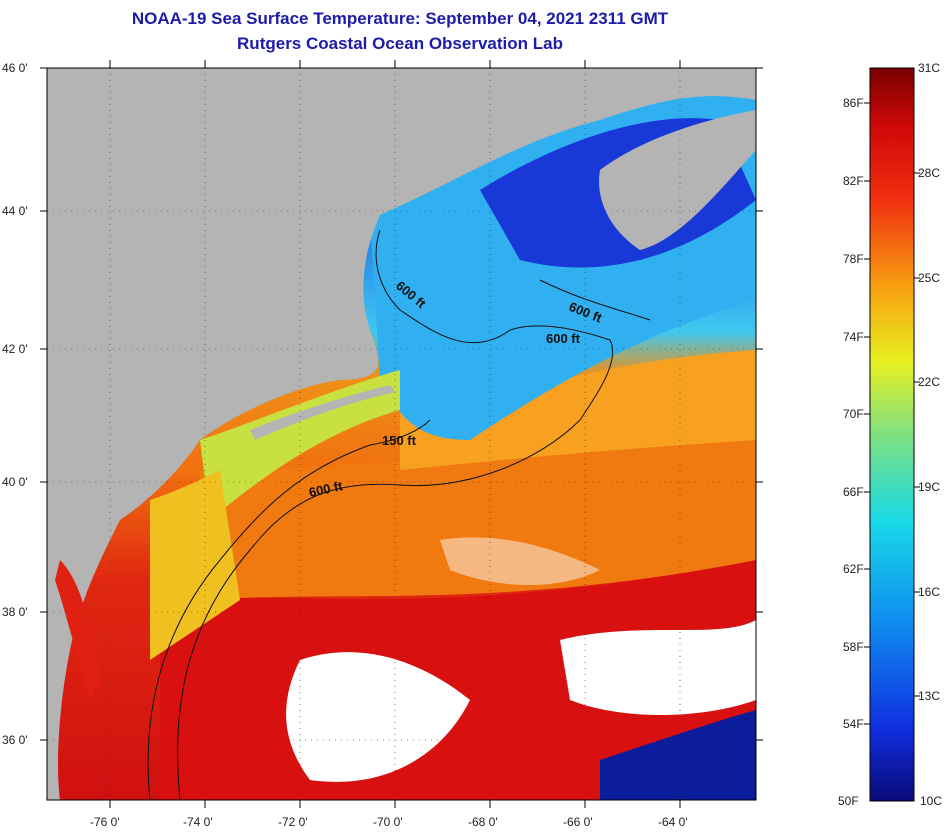 The width and height of the screenshot is (952, 832). What do you see at coordinates (388, 822) in the screenshot?
I see `lon-tick-label: -70 0'` at bounding box center [388, 822].